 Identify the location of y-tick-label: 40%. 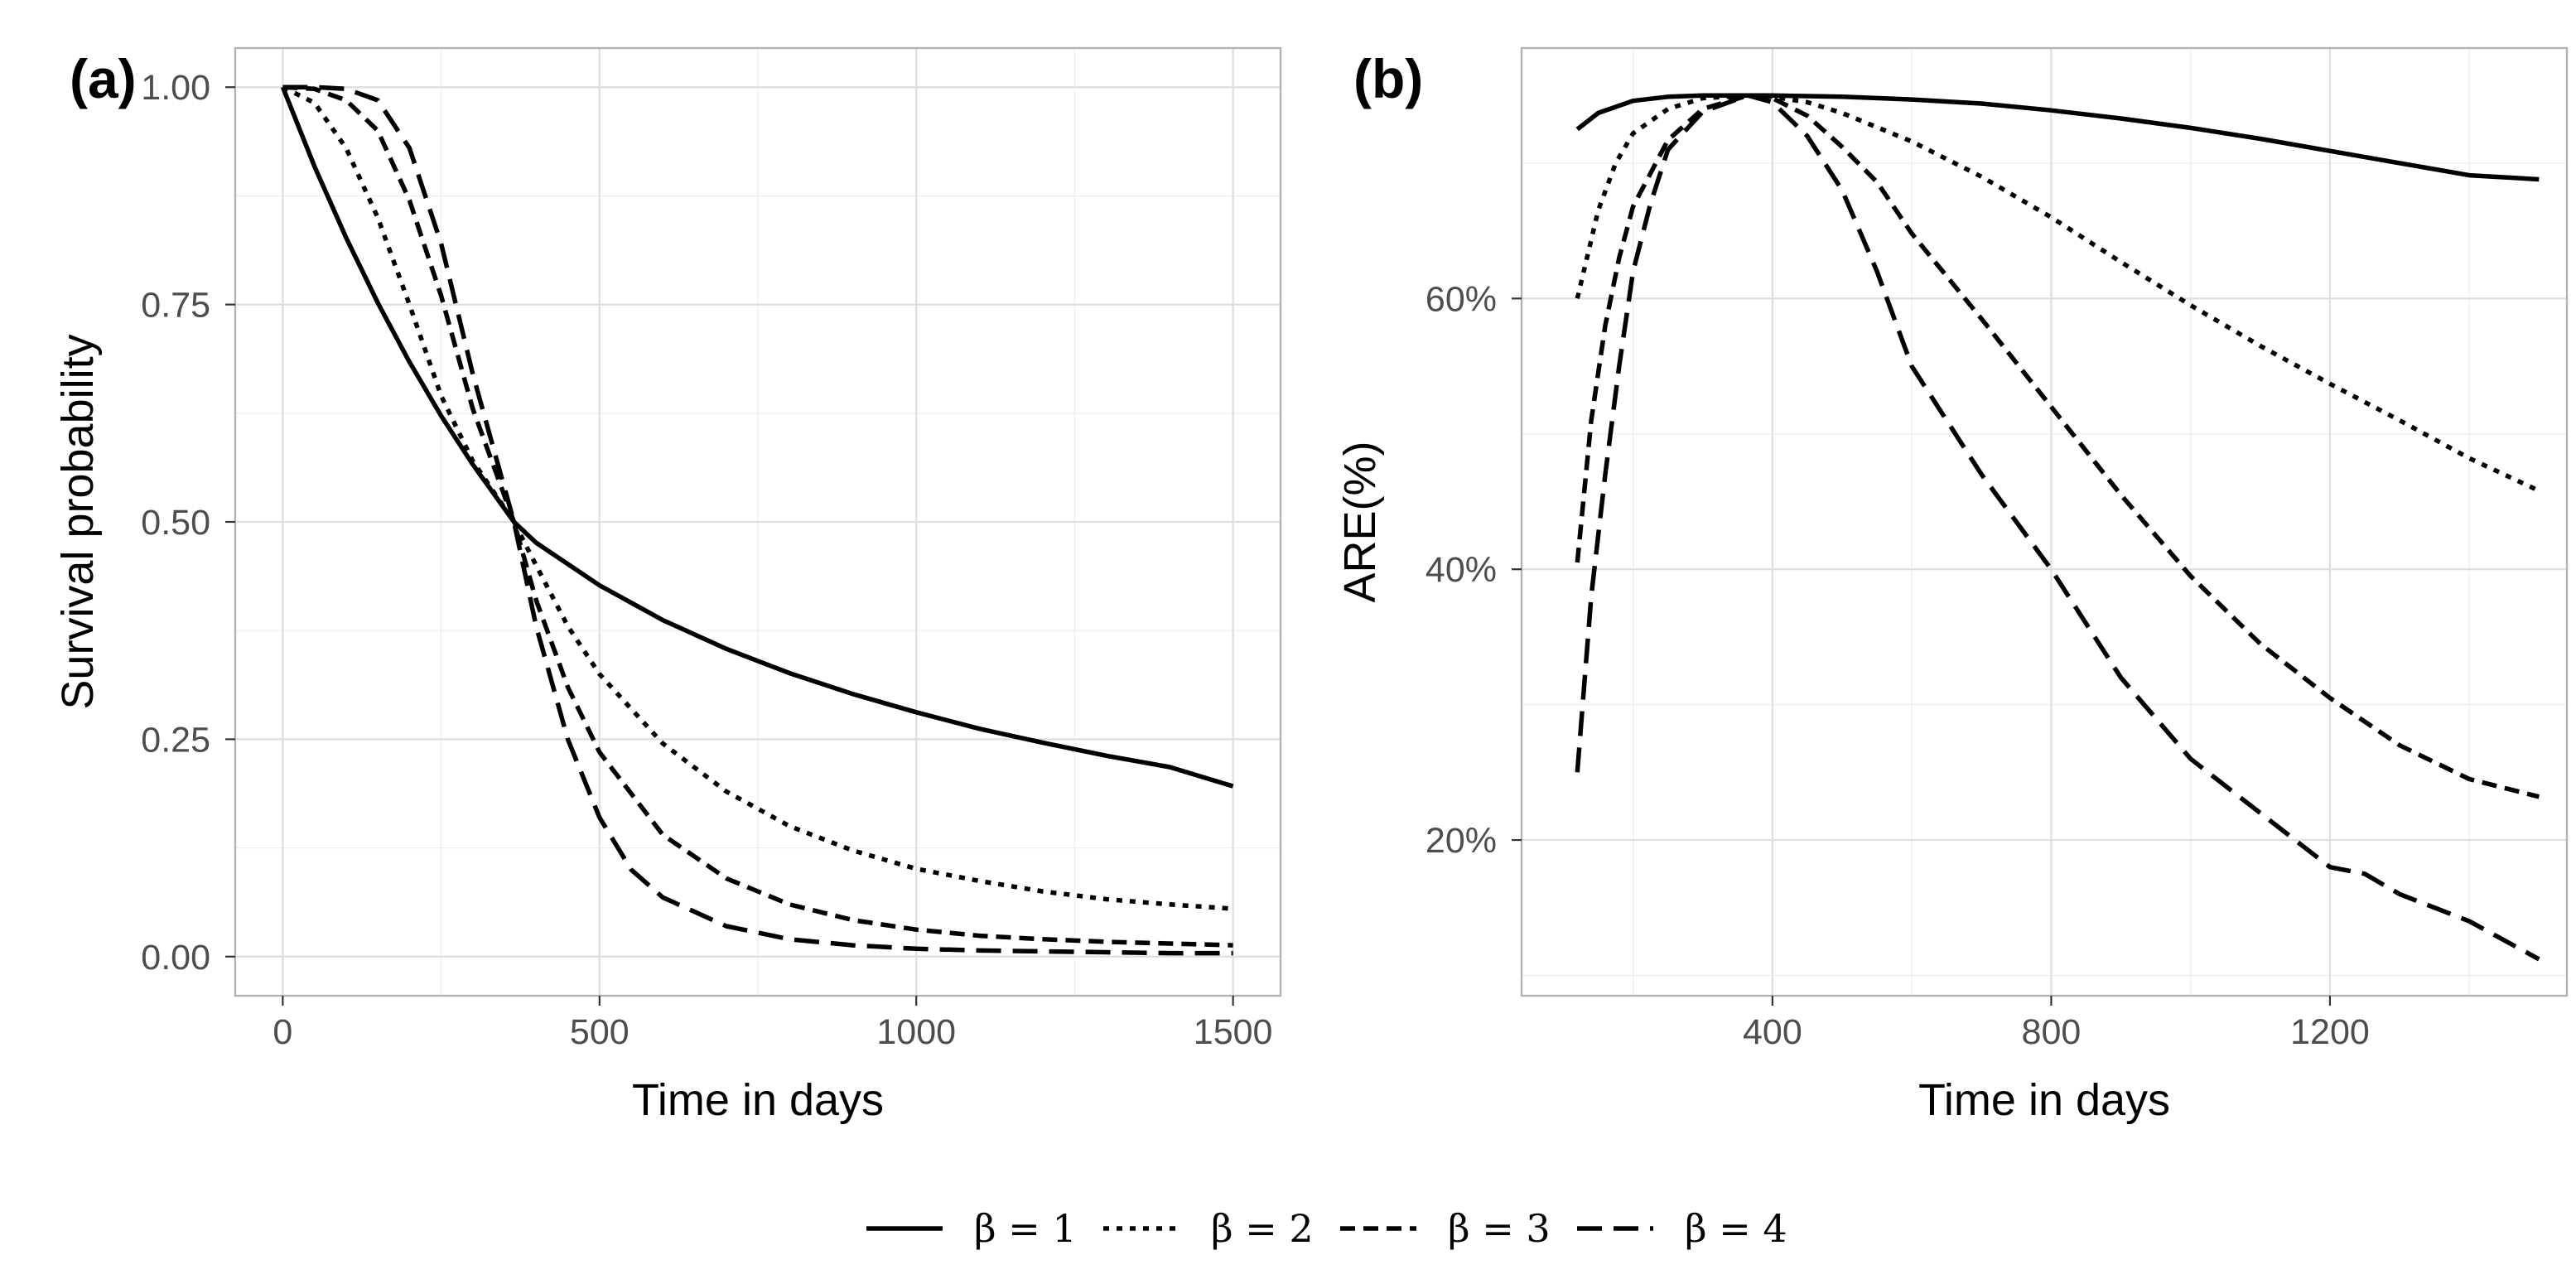
(1461, 570).